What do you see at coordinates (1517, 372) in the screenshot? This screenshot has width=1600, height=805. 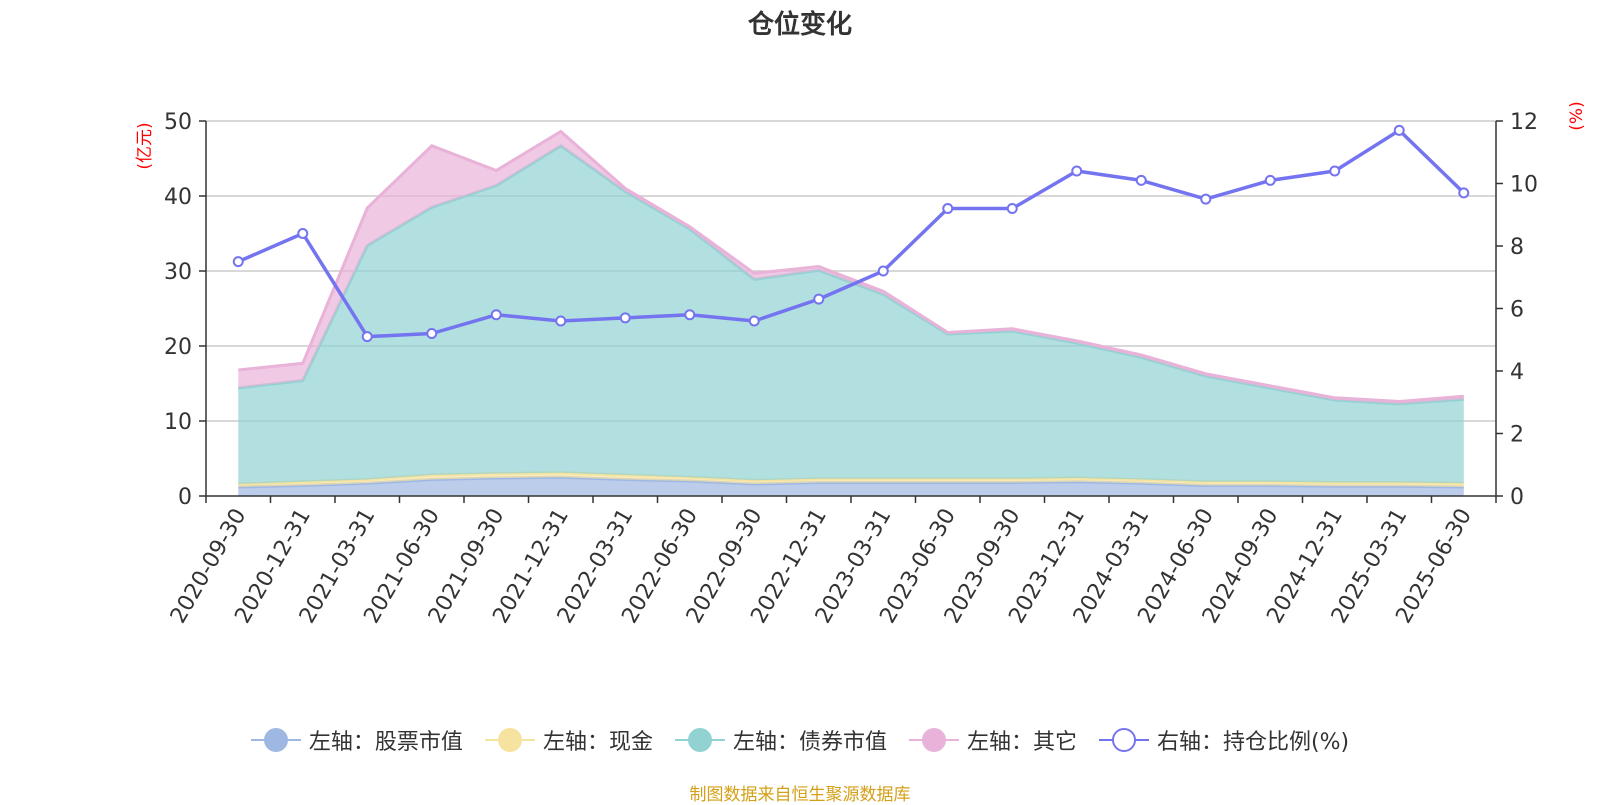 I see `right-tick-label: 4` at bounding box center [1517, 372].